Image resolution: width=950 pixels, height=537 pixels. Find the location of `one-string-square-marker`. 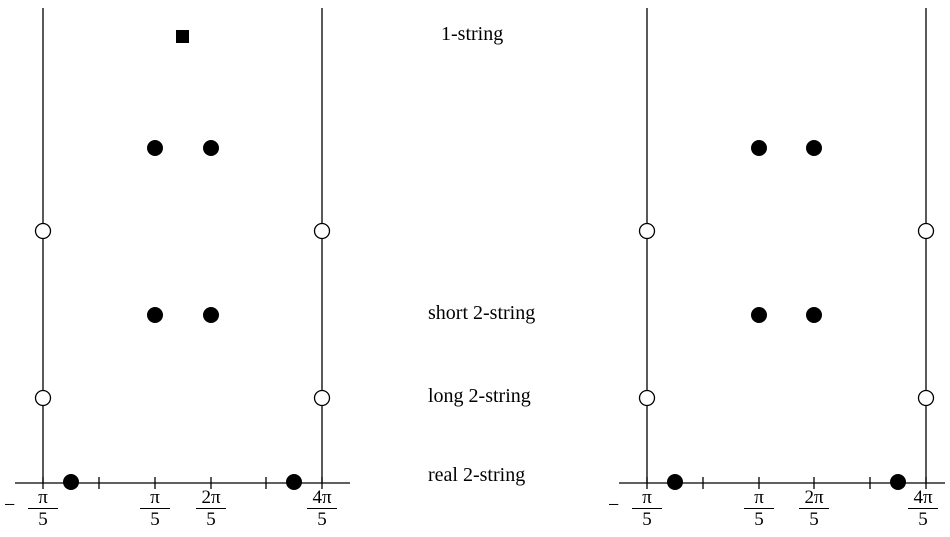

one-string-square-marker is located at coordinates (182, 36).